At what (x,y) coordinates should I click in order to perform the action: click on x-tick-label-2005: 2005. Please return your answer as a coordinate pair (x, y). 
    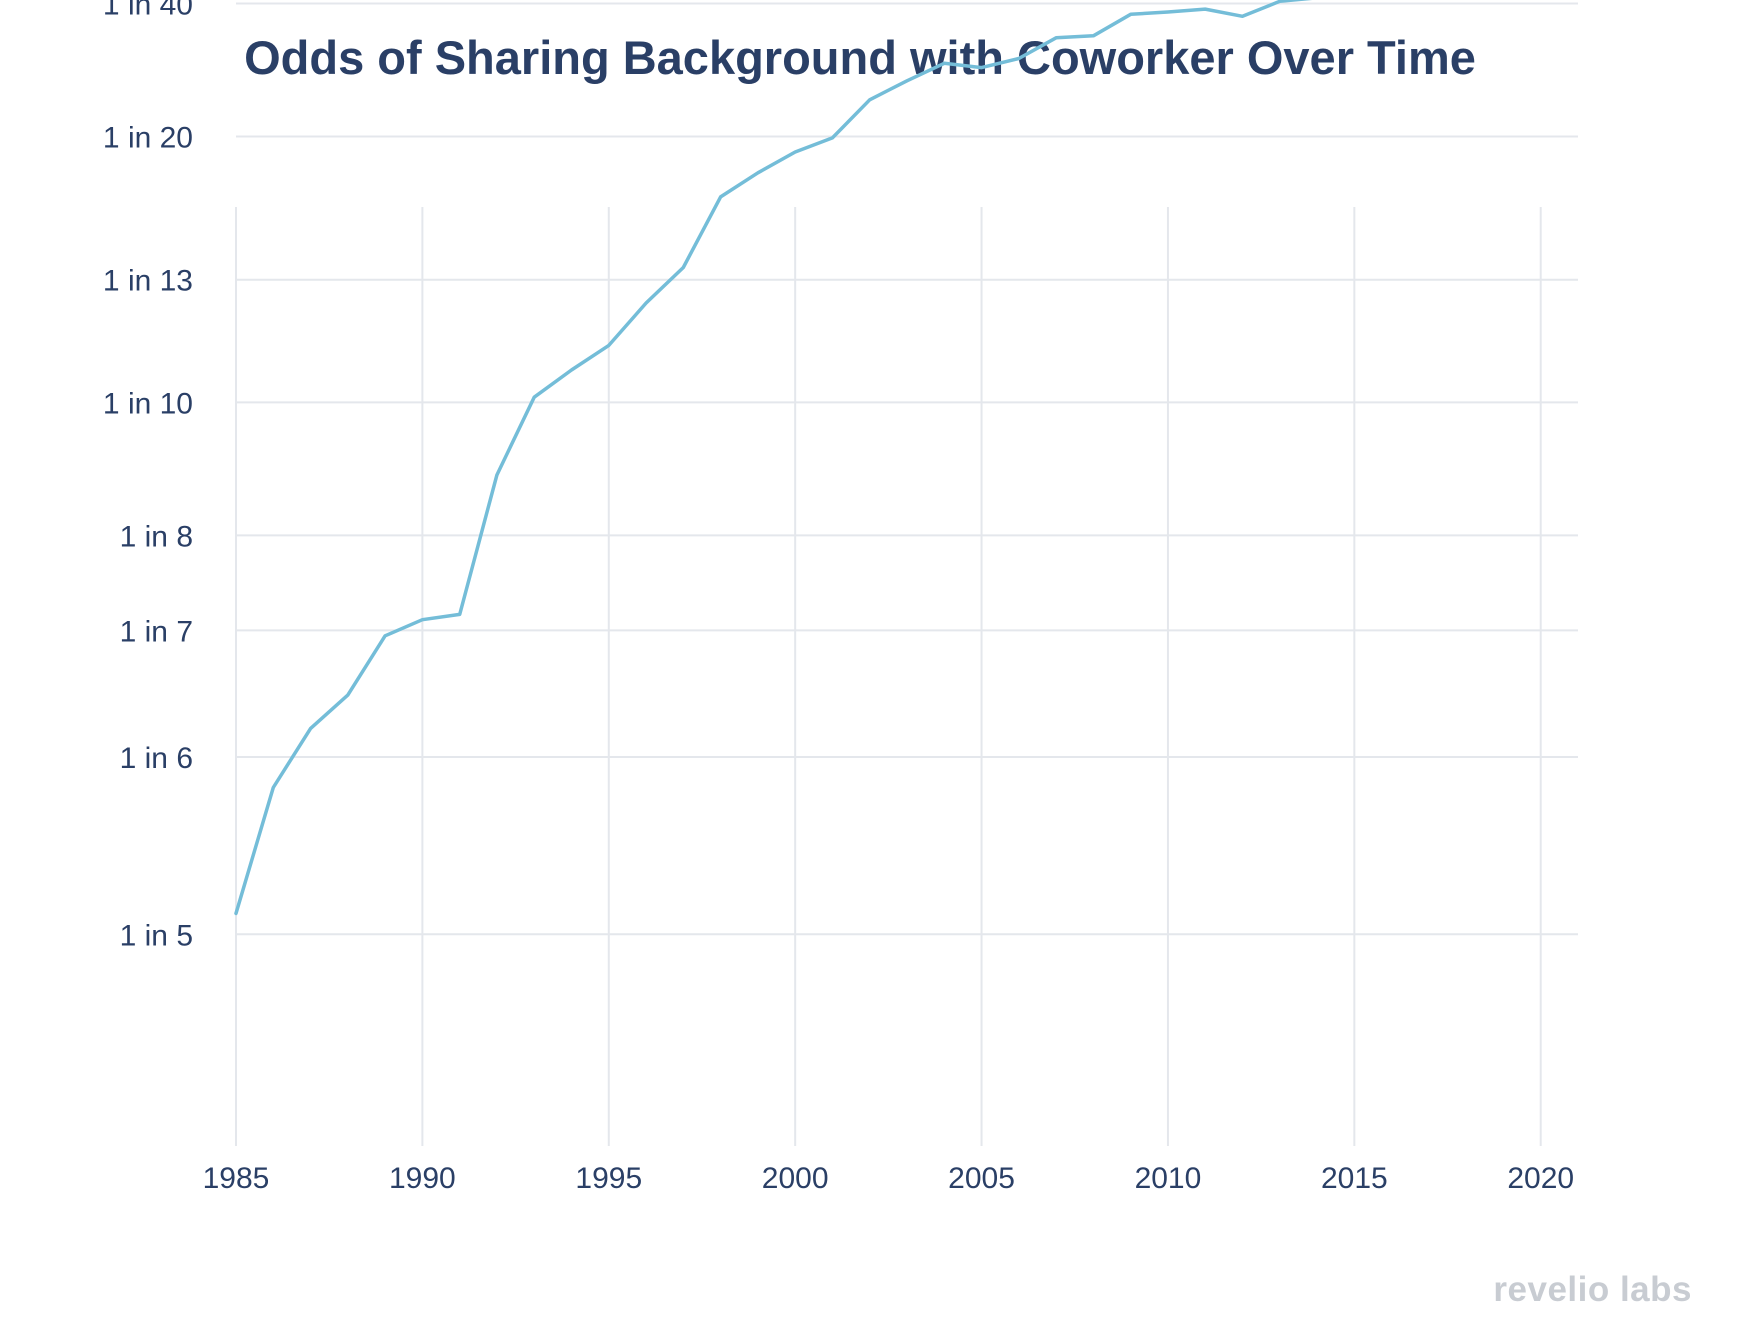
    Looking at the image, I should click on (981, 1178).